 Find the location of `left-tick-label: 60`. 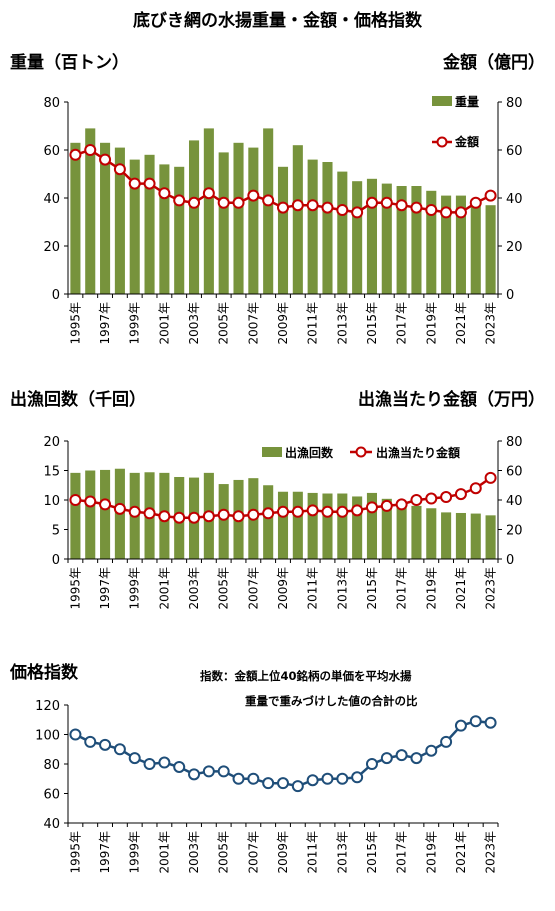

left-tick-label: 60 is located at coordinates (51, 795).